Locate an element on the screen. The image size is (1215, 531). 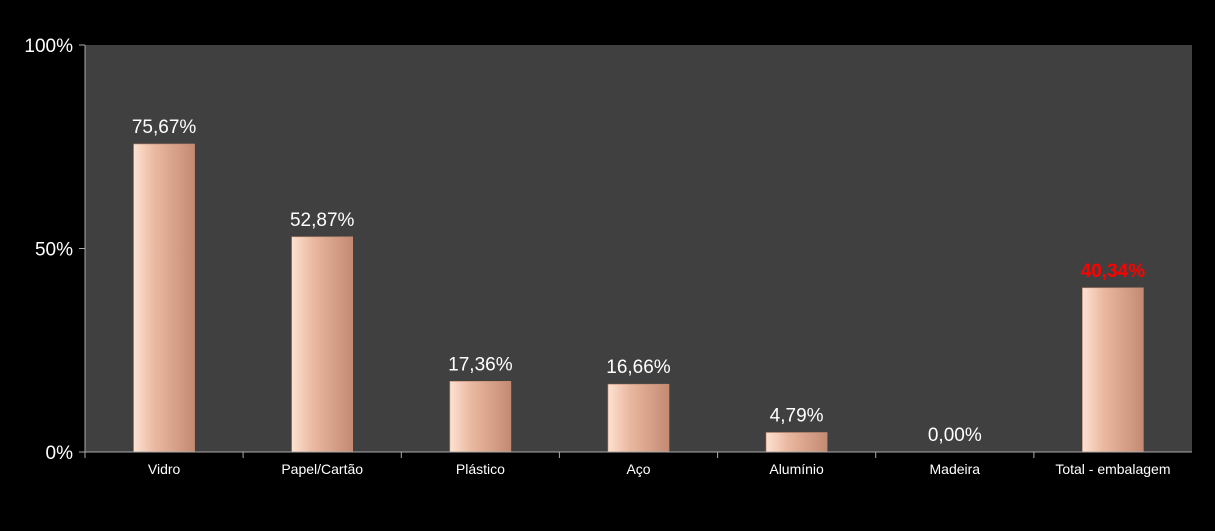
x-tick-label: Papel/Cartão is located at coordinates (322, 469).